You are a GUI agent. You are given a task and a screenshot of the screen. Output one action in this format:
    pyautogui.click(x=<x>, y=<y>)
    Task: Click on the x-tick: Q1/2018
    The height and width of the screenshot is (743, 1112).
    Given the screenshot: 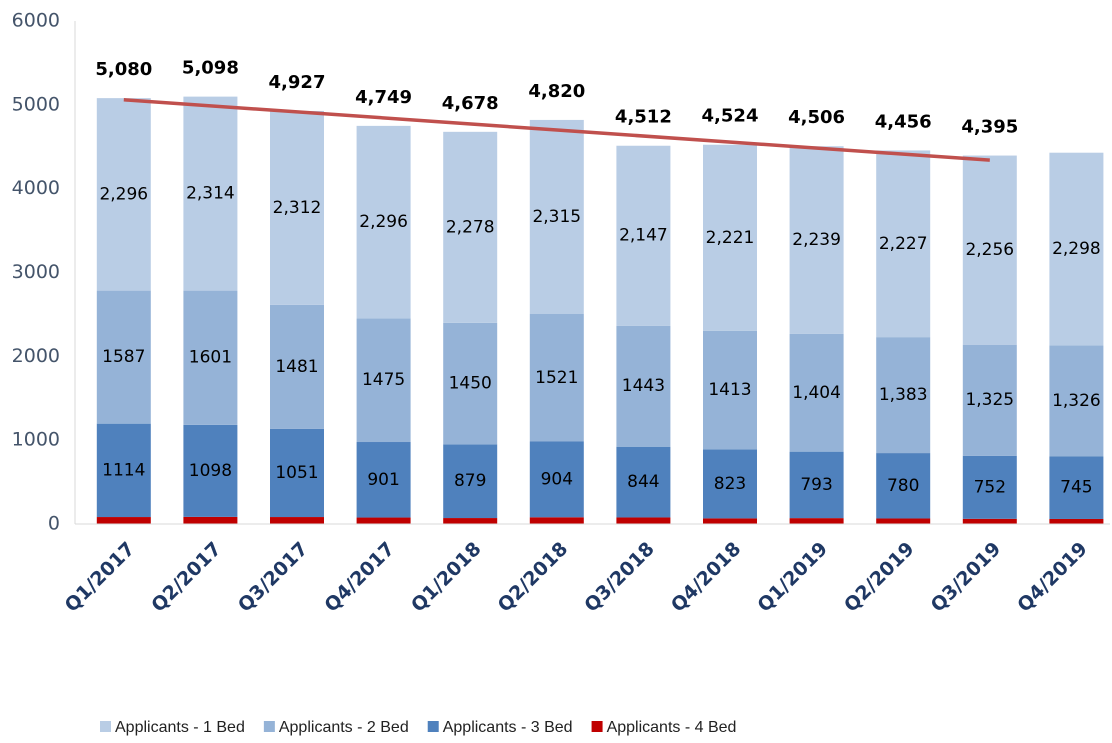 What is the action you would take?
    pyautogui.click(x=446, y=577)
    